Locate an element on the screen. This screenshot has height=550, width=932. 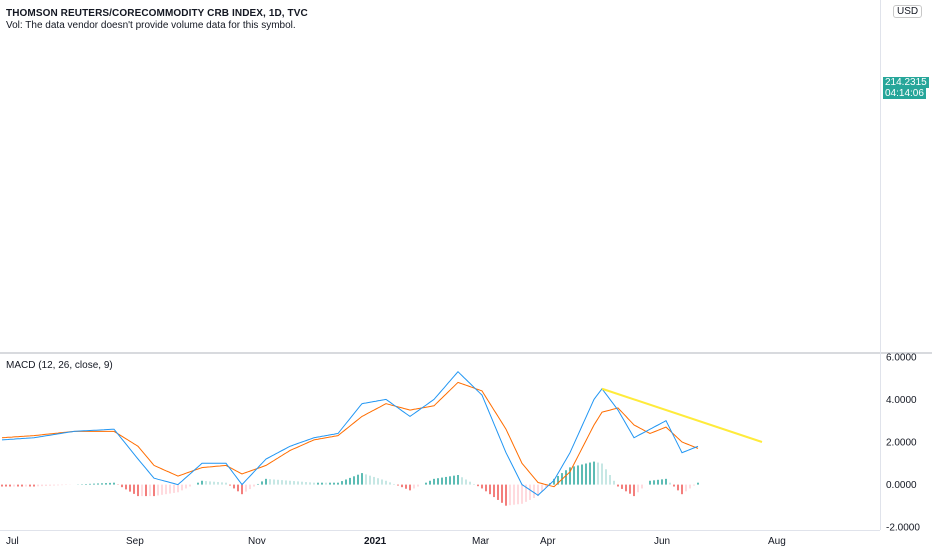
macd-tick-label: 0.0000 is located at coordinates (901, 485).